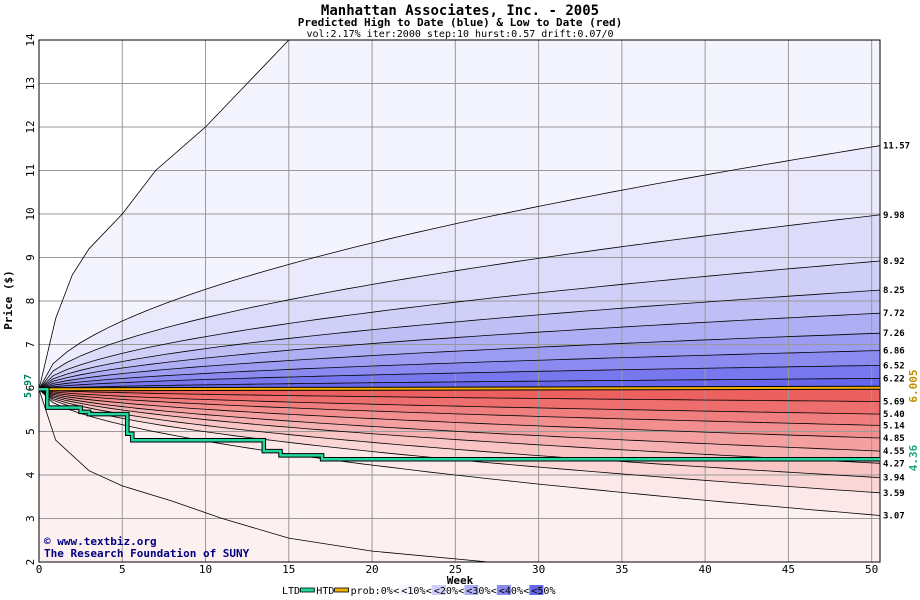 This screenshot has width=920, height=600. What do you see at coordinates (459, 388) in the screenshot?
I see `htd-line` at bounding box center [459, 388].